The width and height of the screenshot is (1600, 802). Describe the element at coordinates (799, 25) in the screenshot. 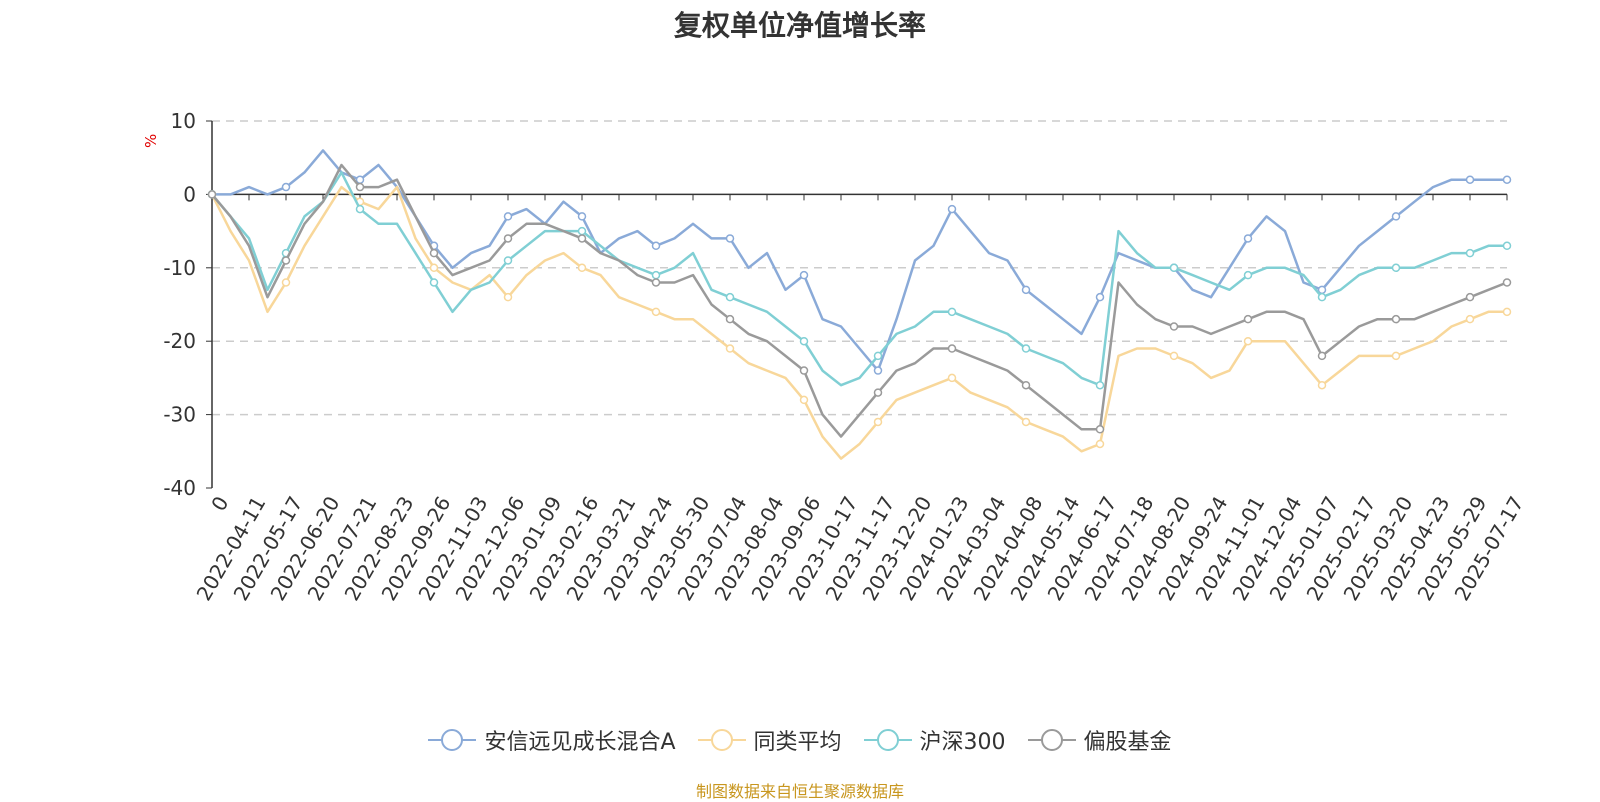

I see `chart-title: 复权单位净值增长率` at that location.